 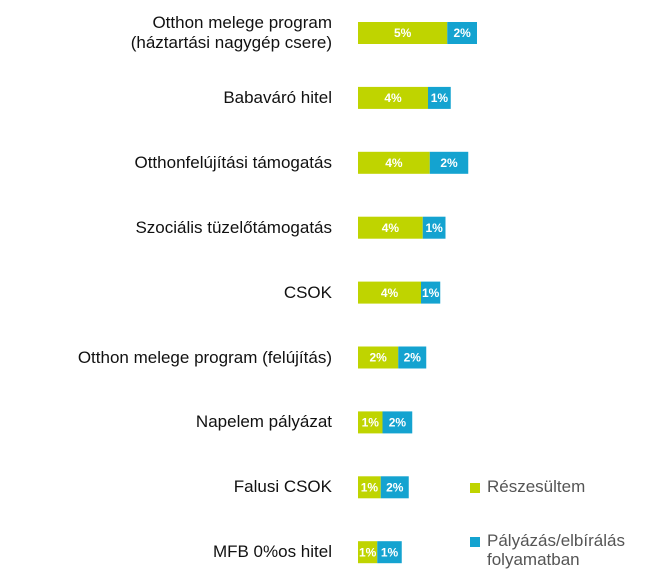 What do you see at coordinates (282, 487) in the screenshot?
I see `category-label: Falusi CSOK` at bounding box center [282, 487].